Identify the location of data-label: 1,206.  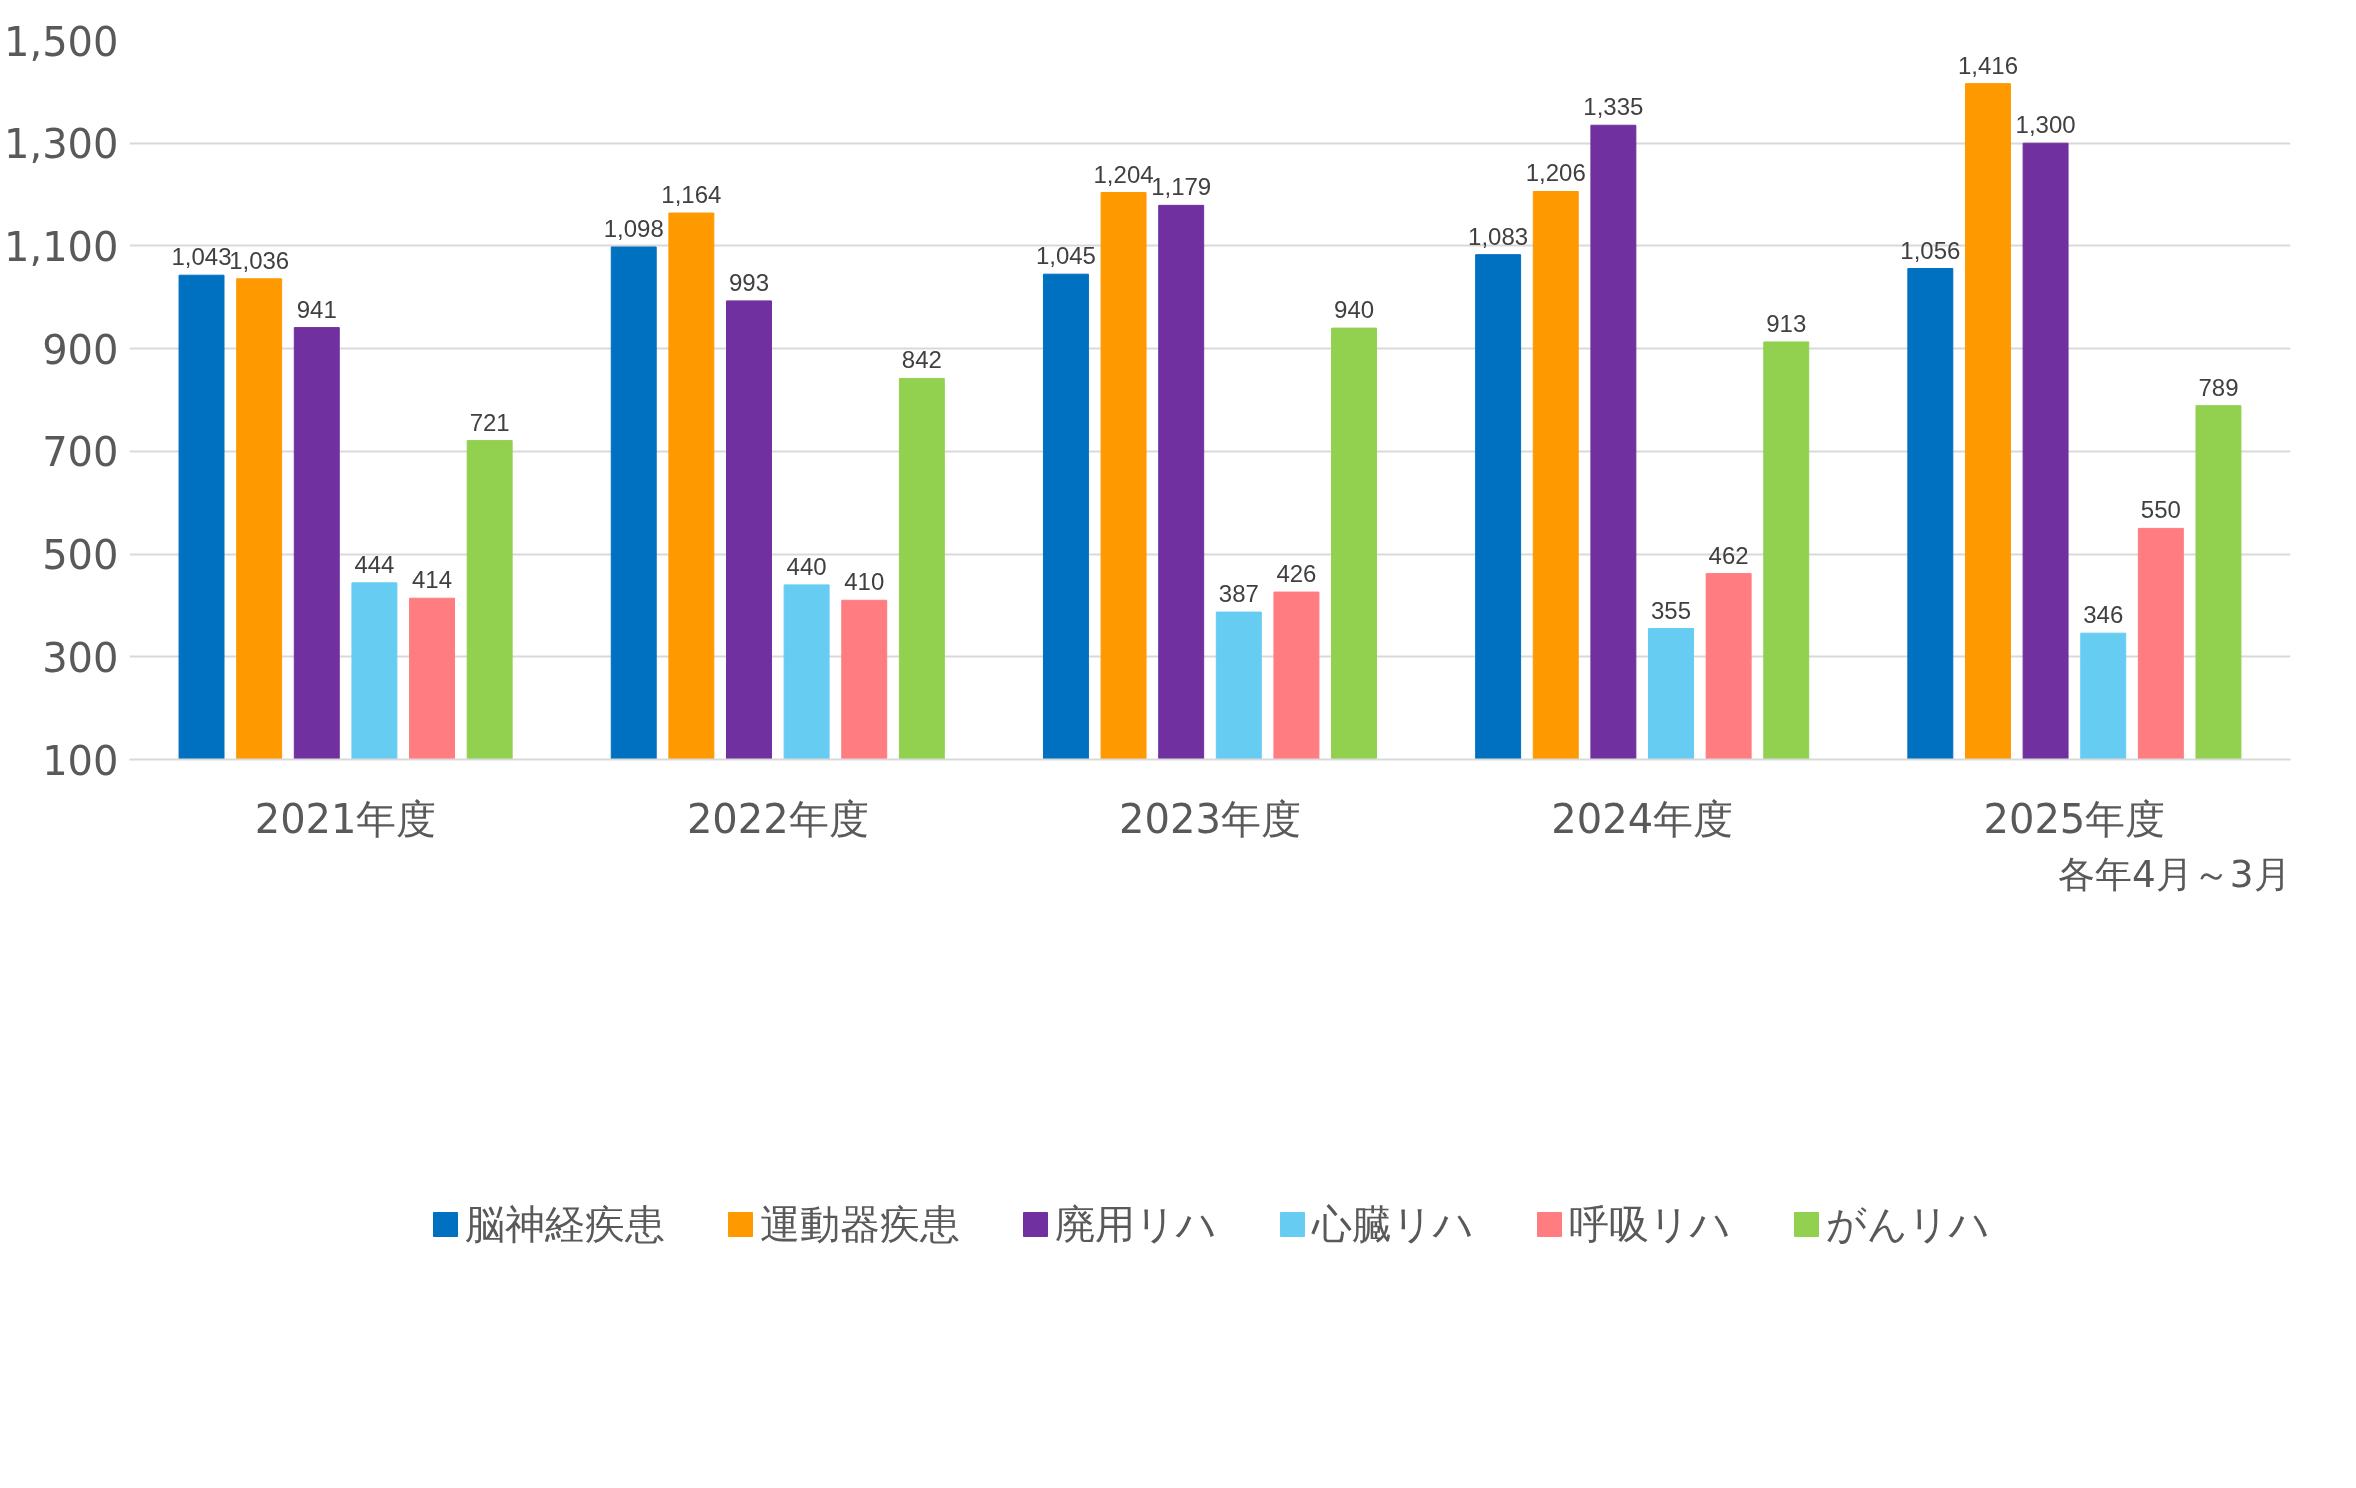
(1555, 173).